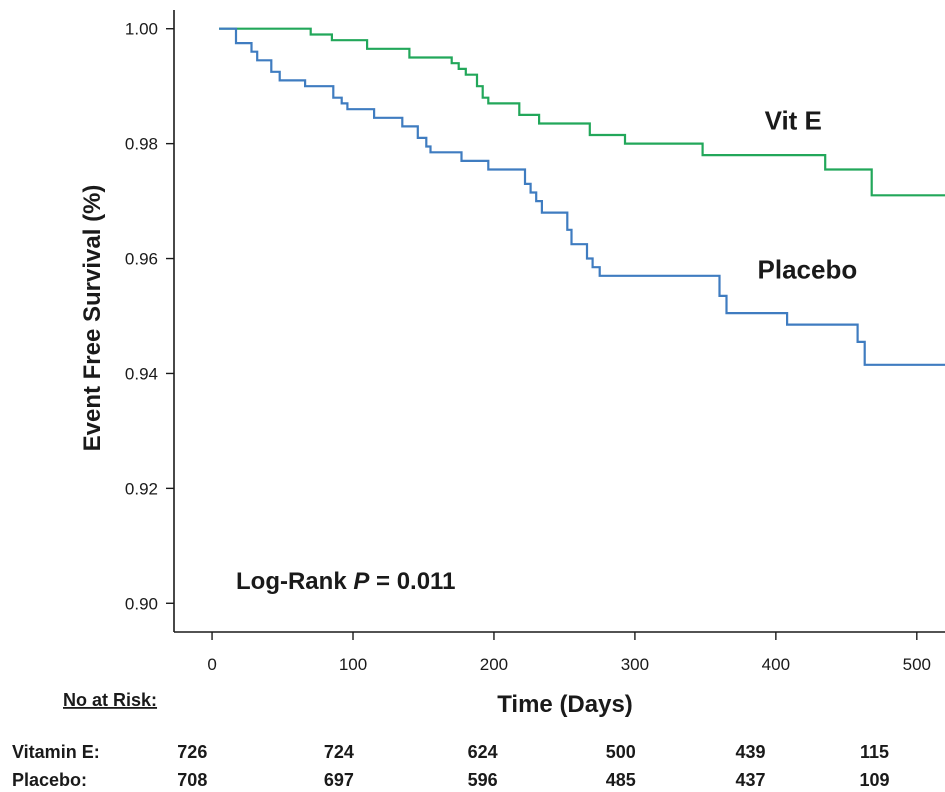 This screenshot has width=945, height=792. What do you see at coordinates (141, 259) in the screenshot?
I see `y-tick-label: 0.96` at bounding box center [141, 259].